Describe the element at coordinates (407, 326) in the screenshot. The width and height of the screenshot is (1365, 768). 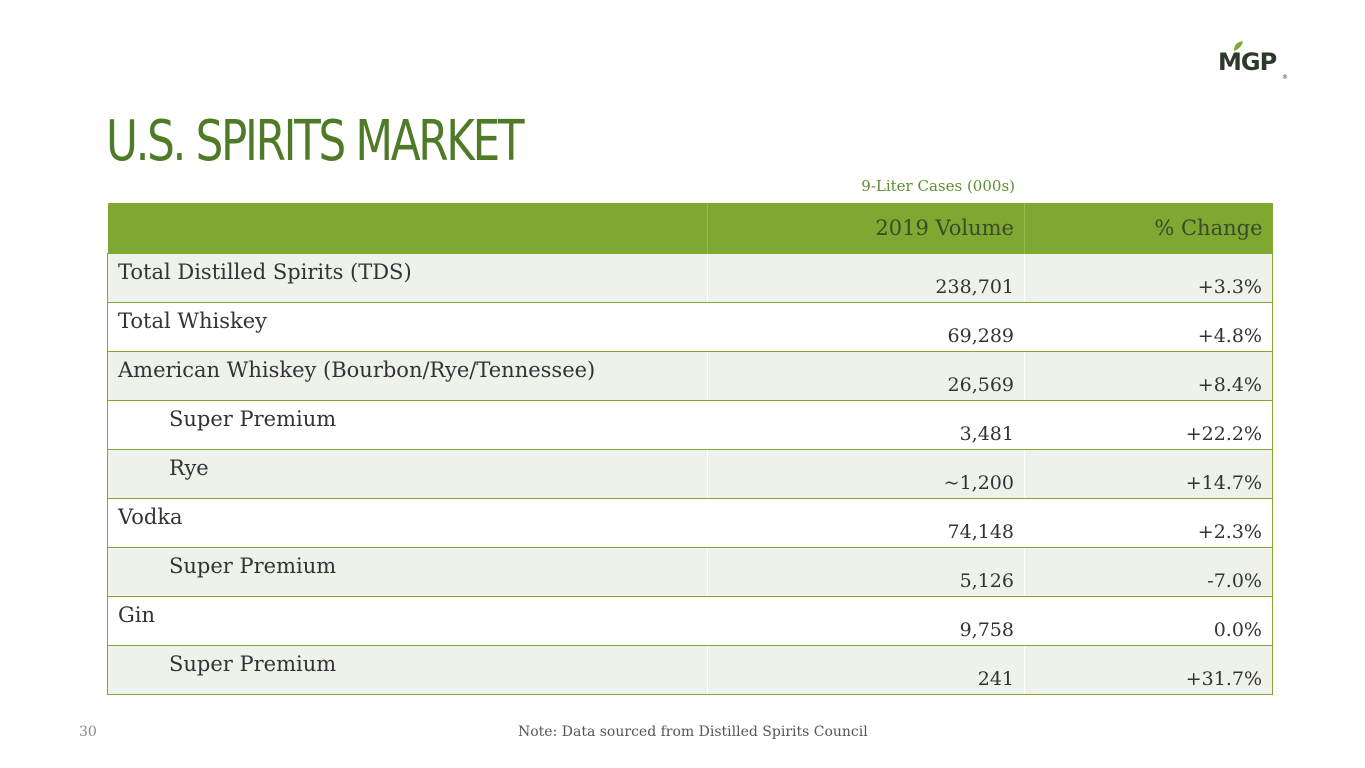
I see `row-label: Total Whiskey` at that location.